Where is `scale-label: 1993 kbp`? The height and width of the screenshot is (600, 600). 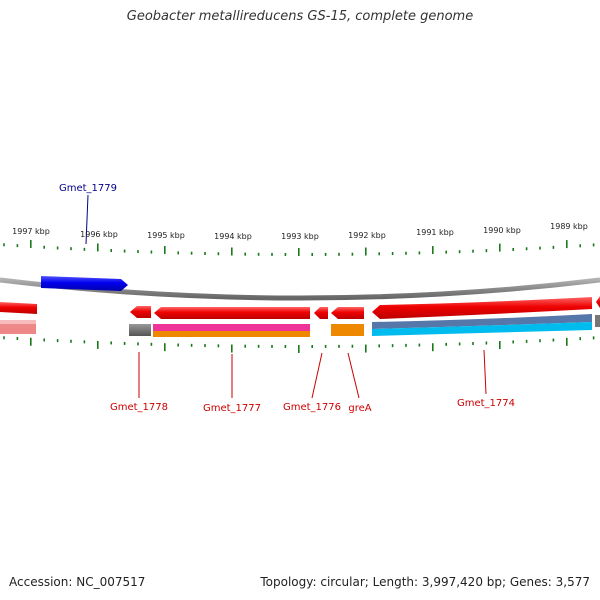 scale-label: 1993 kbp is located at coordinates (300, 236).